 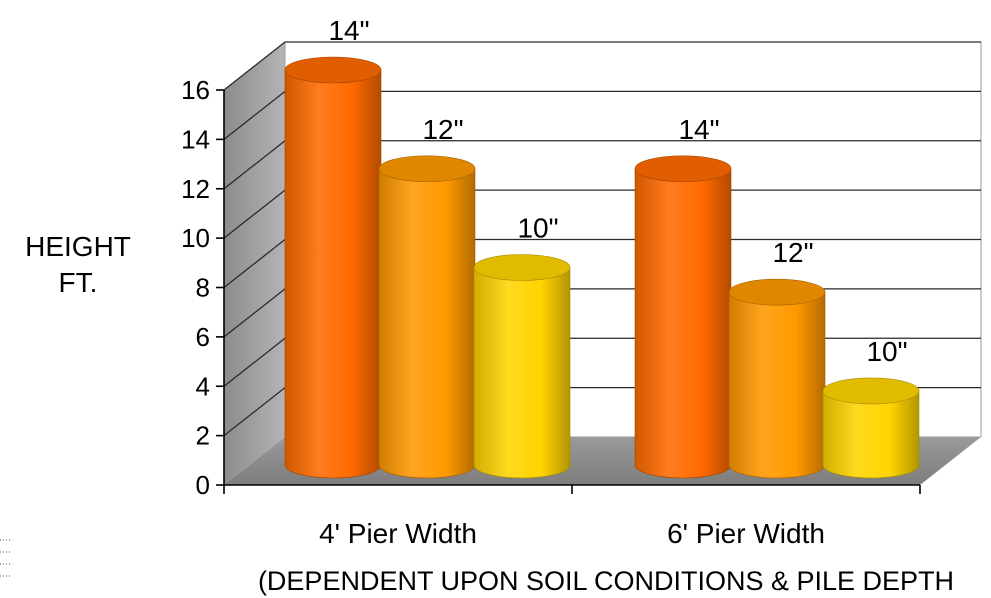 What do you see at coordinates (203, 485) in the screenshot?
I see `y-tick-label-0: 0` at bounding box center [203, 485].